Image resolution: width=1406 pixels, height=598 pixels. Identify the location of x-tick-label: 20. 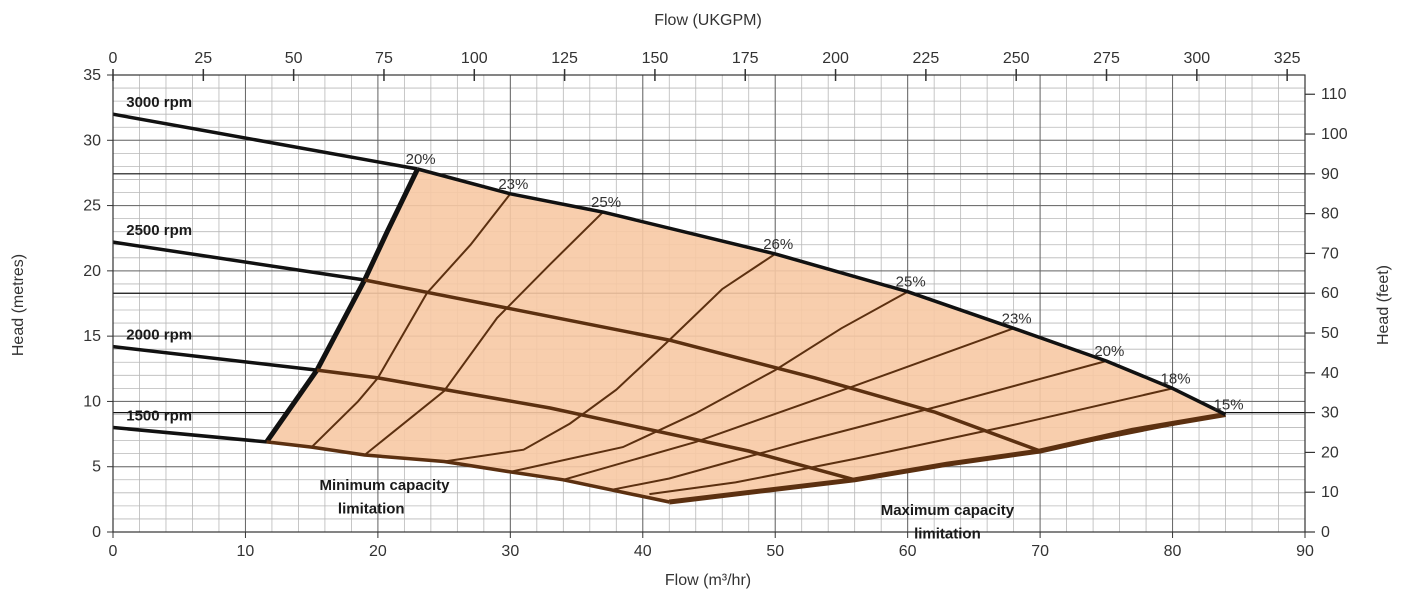
(378, 551).